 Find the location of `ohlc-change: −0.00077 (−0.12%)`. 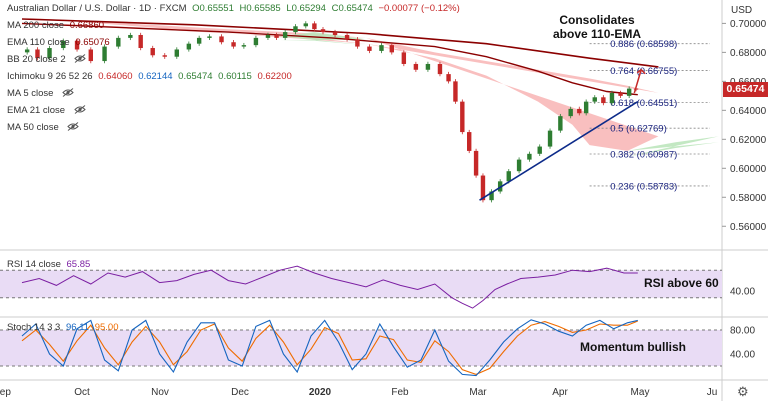

ohlc-change: −0.00077 (−0.12%) is located at coordinates (419, 8).